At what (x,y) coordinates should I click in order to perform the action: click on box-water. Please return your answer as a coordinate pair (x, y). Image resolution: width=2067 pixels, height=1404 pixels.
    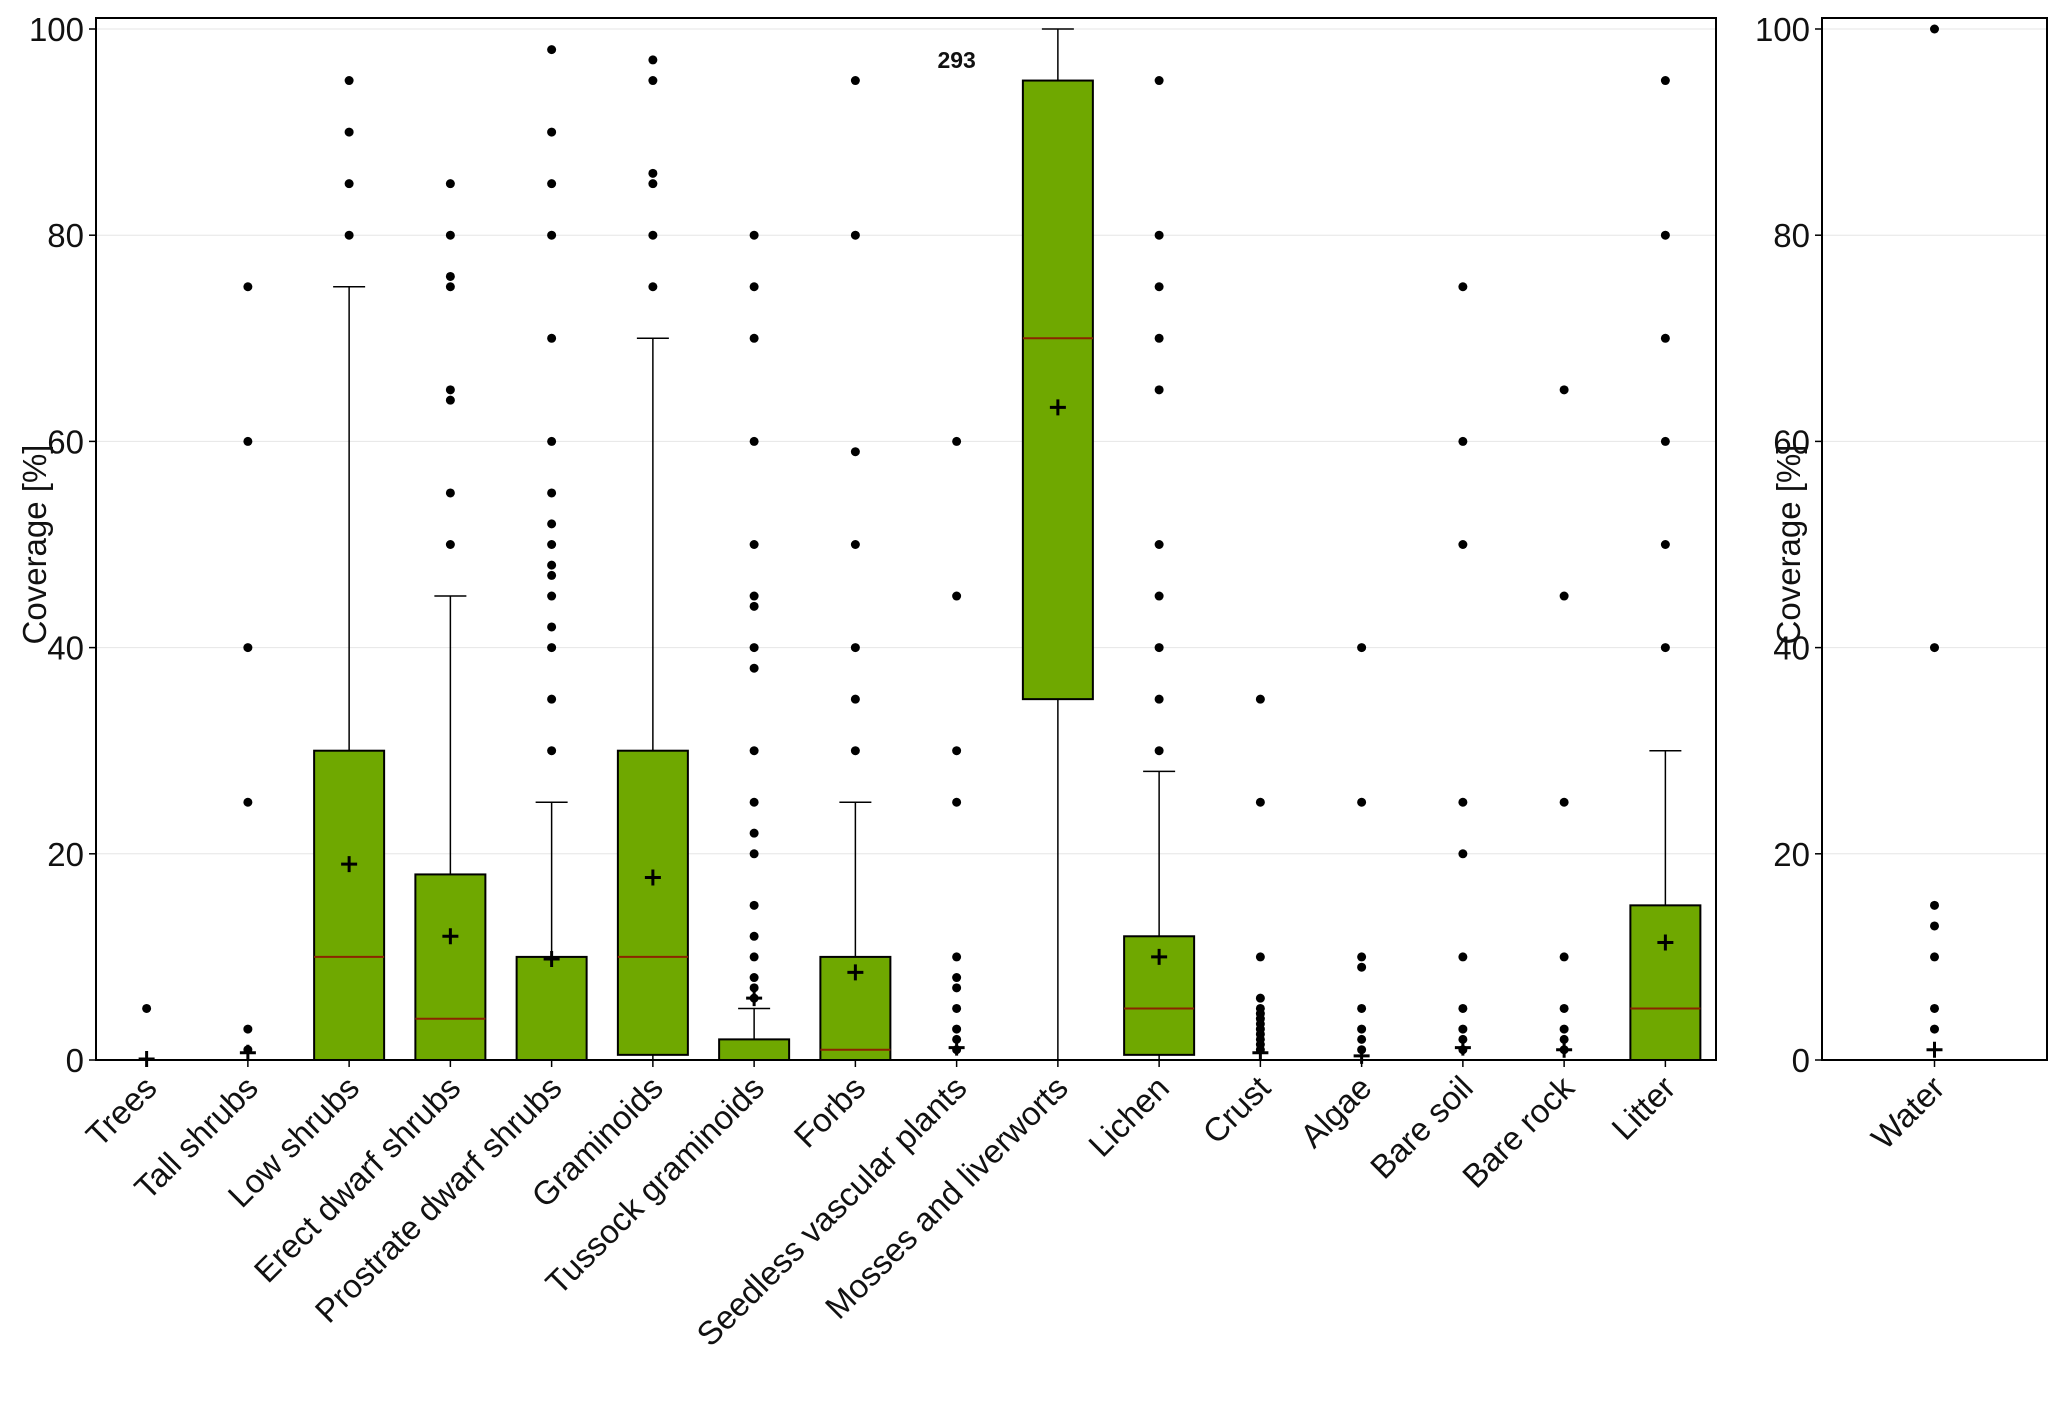
    Looking at the image, I should click on (1934, 541).